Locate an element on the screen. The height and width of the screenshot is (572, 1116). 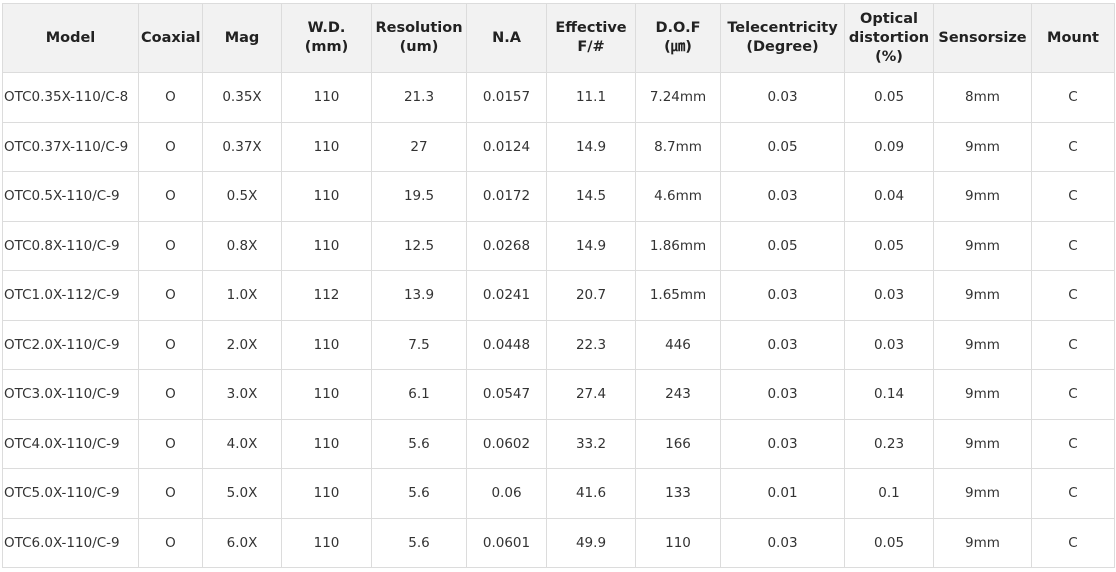
table-cell: 4.6mm is located at coordinates (678, 196).